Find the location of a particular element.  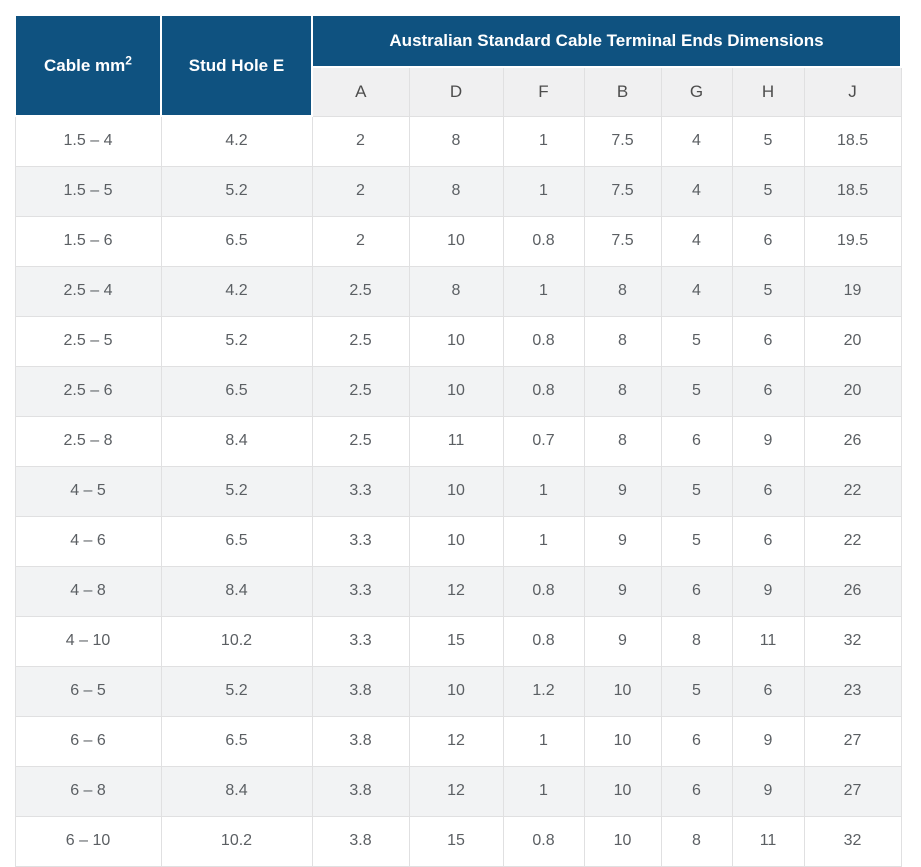

cable-range-cell: 6 – 10 is located at coordinates (88, 841).